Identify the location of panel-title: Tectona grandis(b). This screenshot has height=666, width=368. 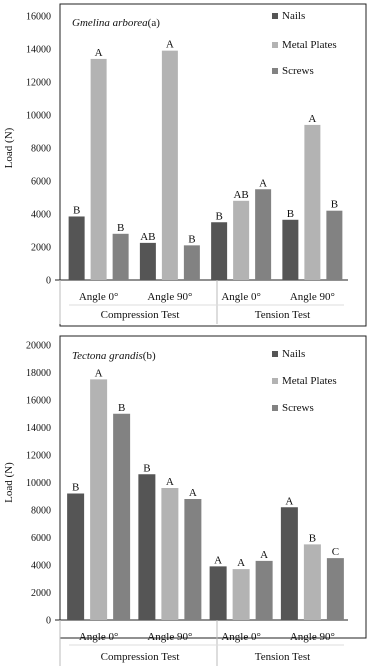
(114, 356).